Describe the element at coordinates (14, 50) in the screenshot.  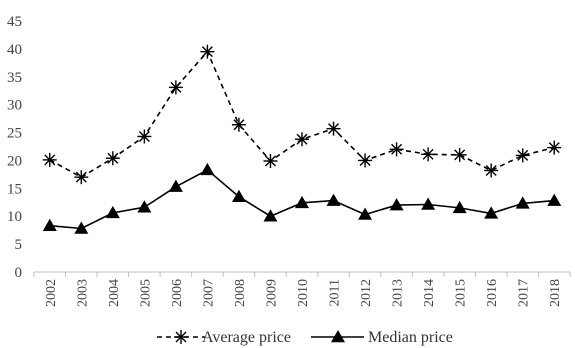
I see `y-tick-label: 40` at that location.